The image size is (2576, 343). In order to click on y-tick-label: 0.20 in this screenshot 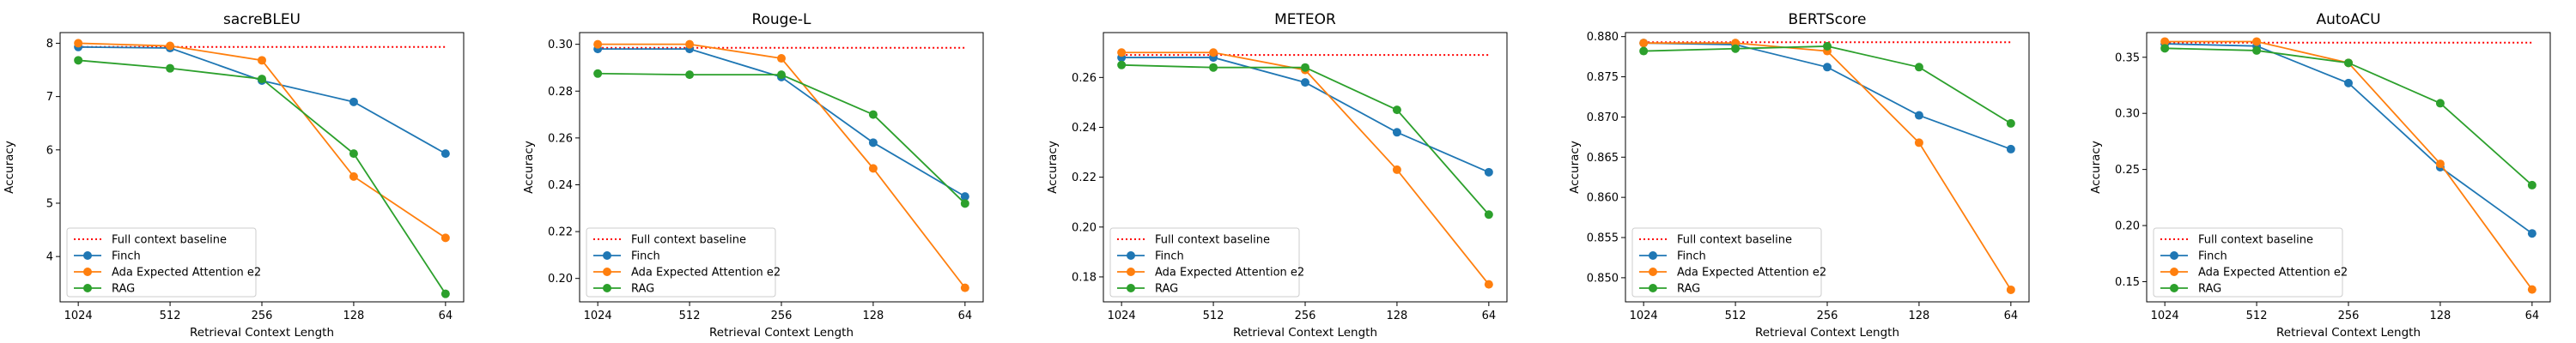, I will do `click(561, 280)`.